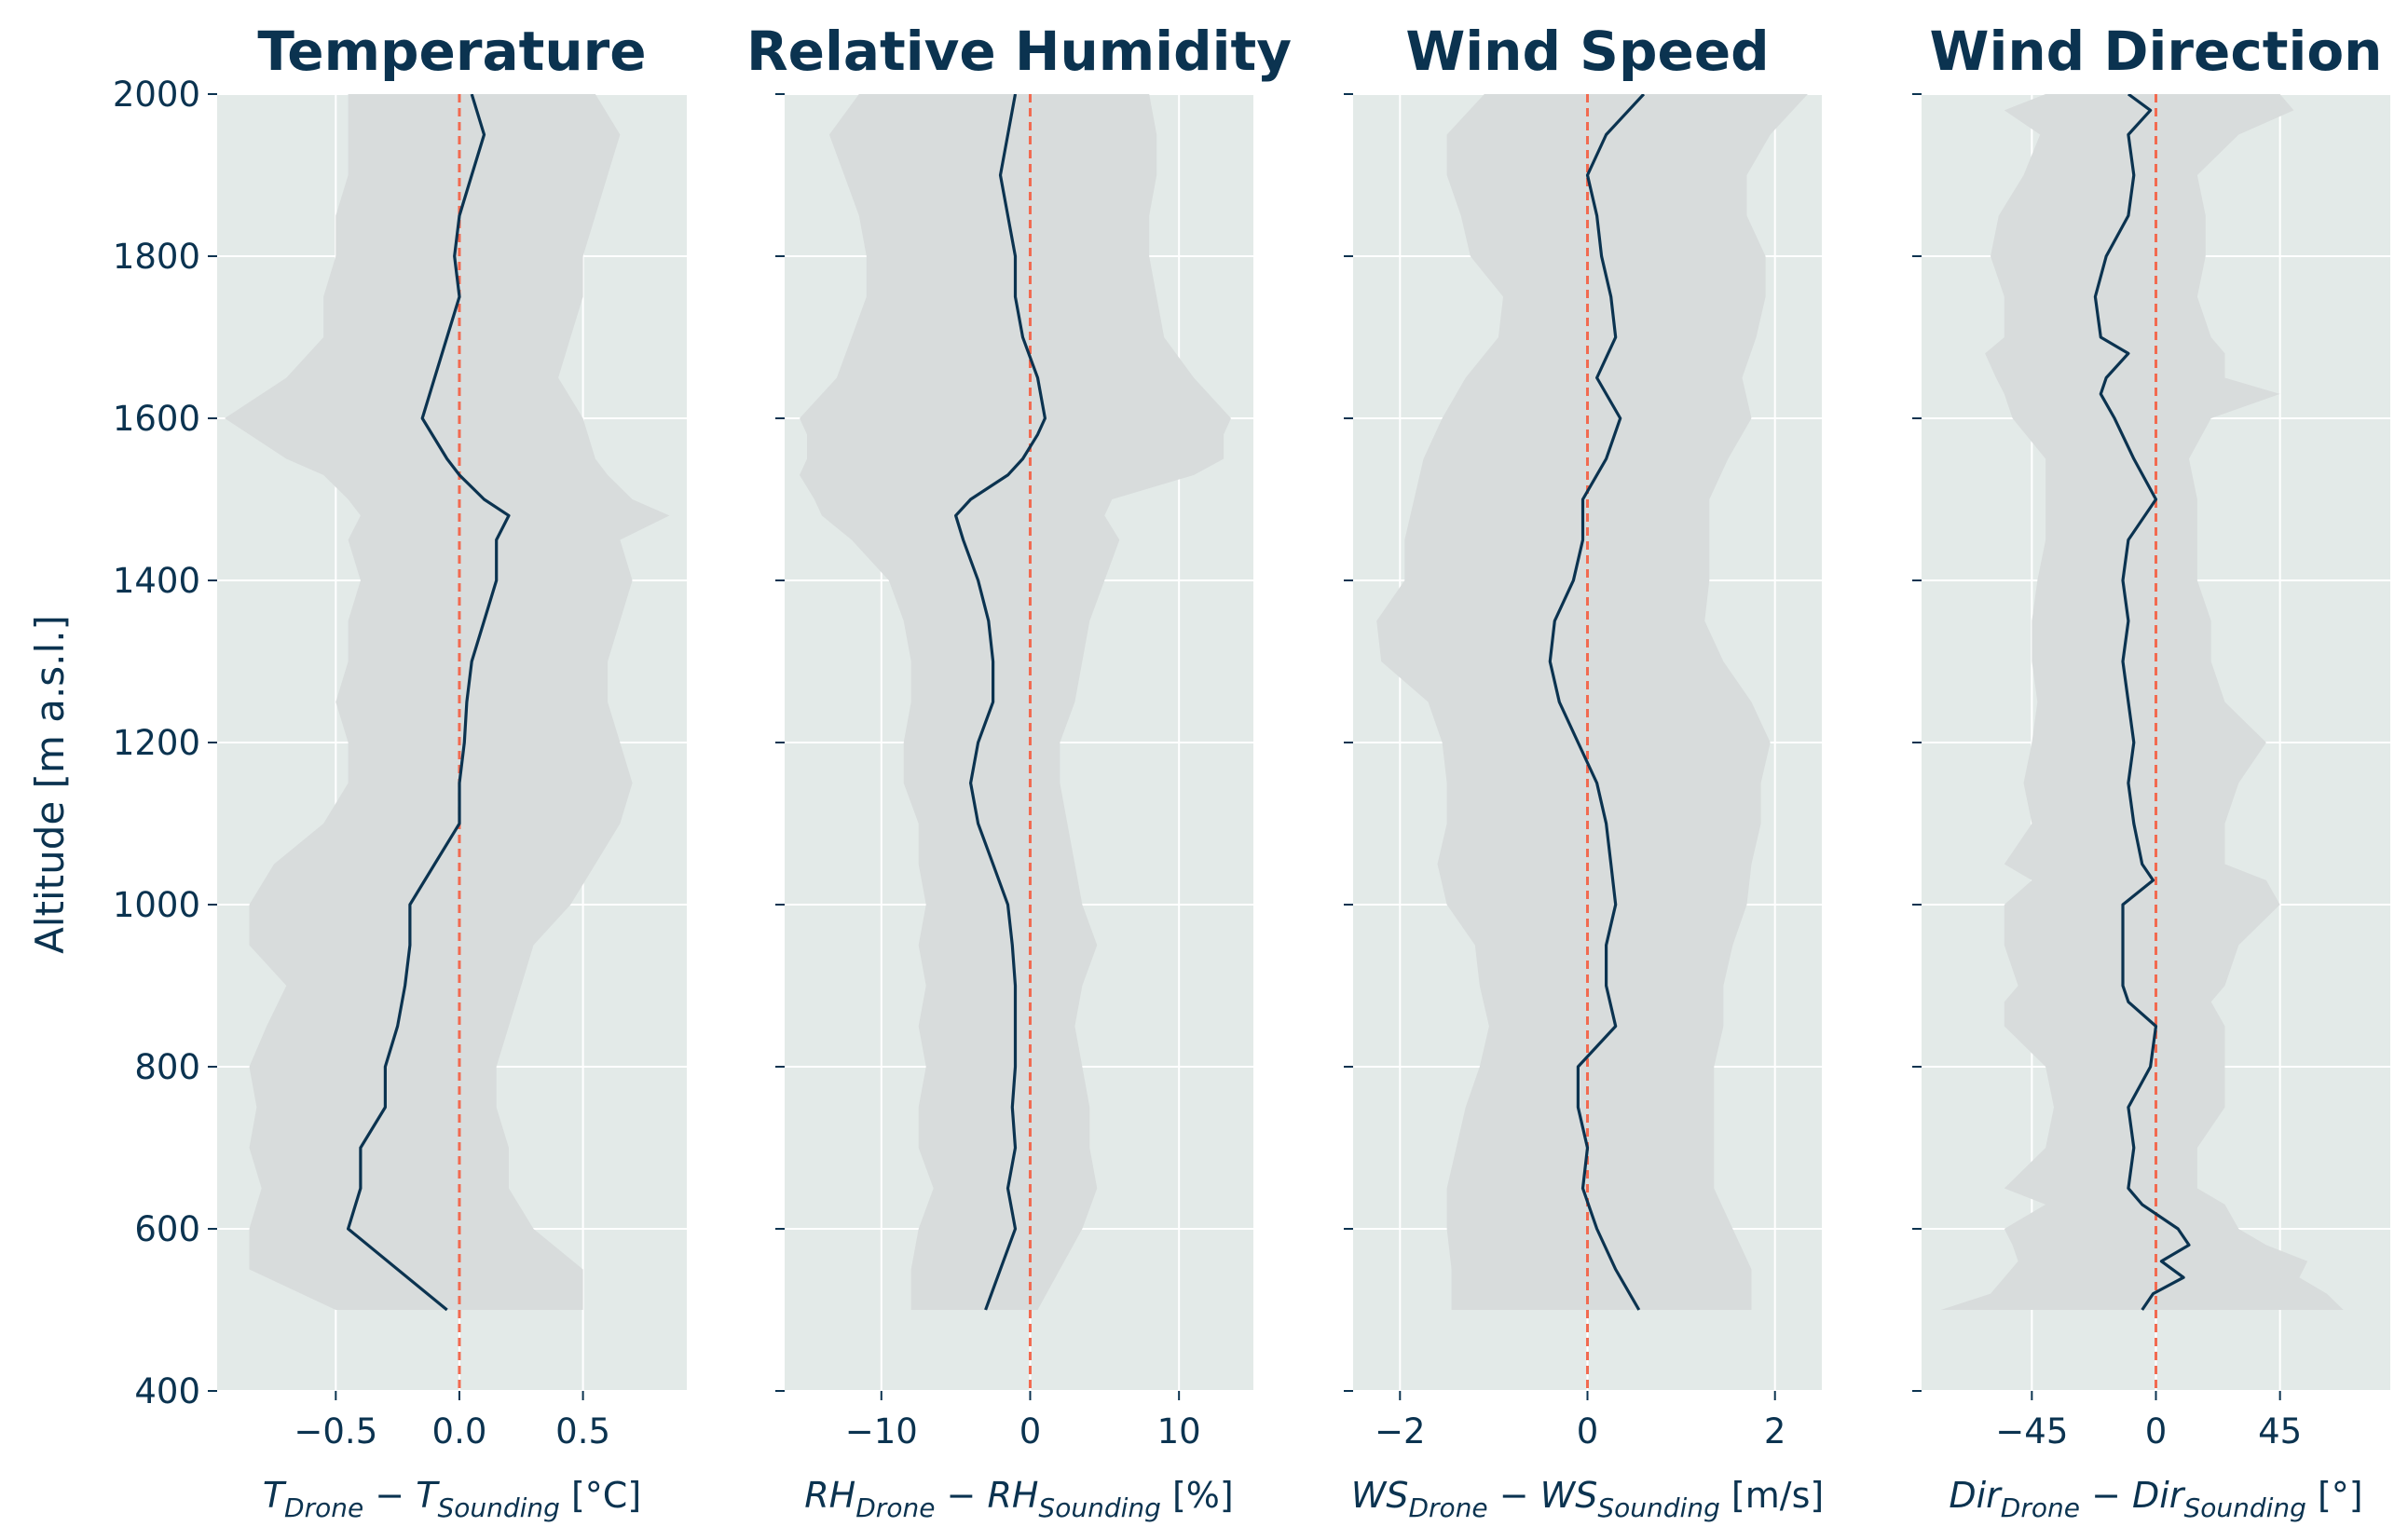 The height and width of the screenshot is (1540, 2408). What do you see at coordinates (451, 51) in the screenshot?
I see `panel-title: Temperature` at bounding box center [451, 51].